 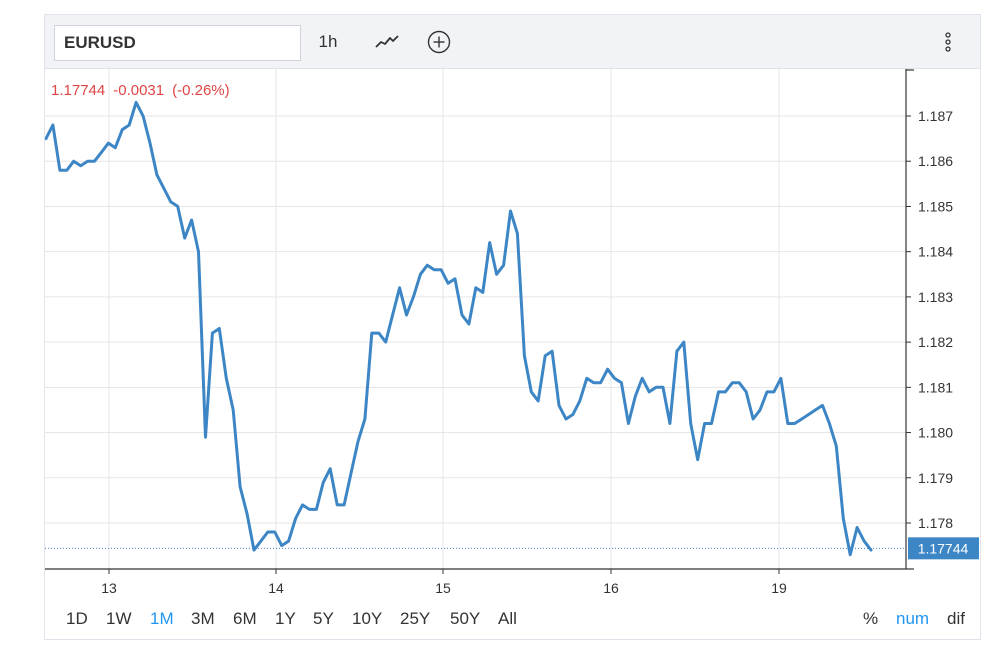 What do you see at coordinates (78, 90) in the screenshot?
I see `last-price: 1.17744` at bounding box center [78, 90].